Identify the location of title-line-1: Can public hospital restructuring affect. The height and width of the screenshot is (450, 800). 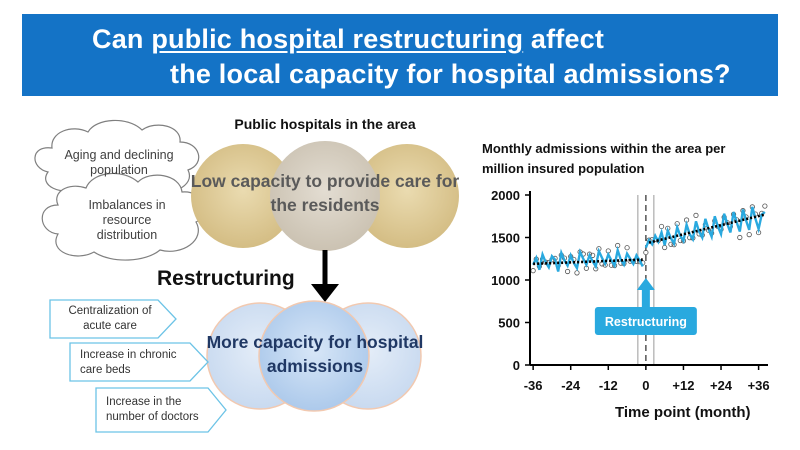
(348, 39).